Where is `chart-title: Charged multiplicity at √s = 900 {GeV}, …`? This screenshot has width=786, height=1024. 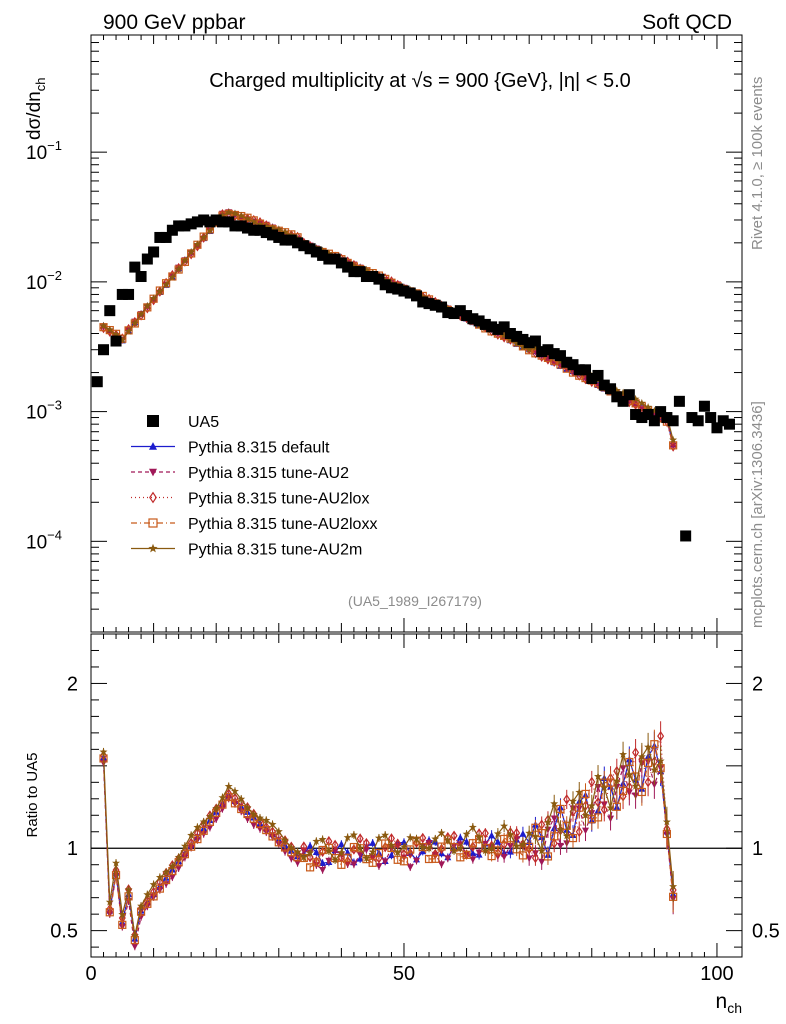
chart-title: Charged multiplicity at √s = 900 {GeV}, … is located at coordinates (420, 81).